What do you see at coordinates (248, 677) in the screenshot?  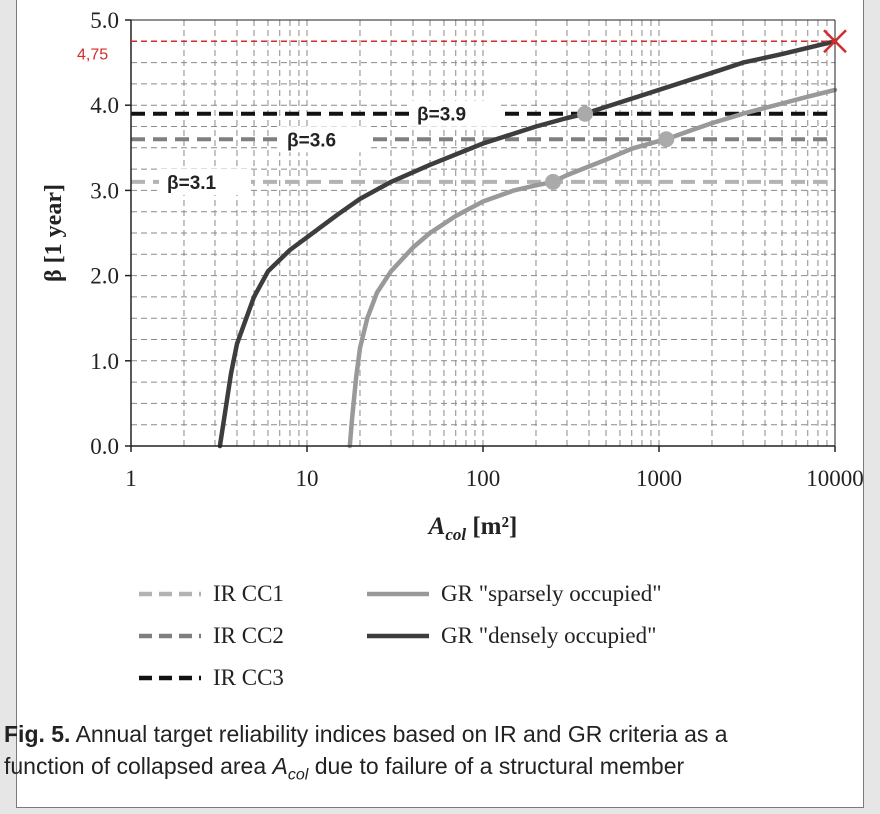 I see `legend-label: IR CC3` at bounding box center [248, 677].